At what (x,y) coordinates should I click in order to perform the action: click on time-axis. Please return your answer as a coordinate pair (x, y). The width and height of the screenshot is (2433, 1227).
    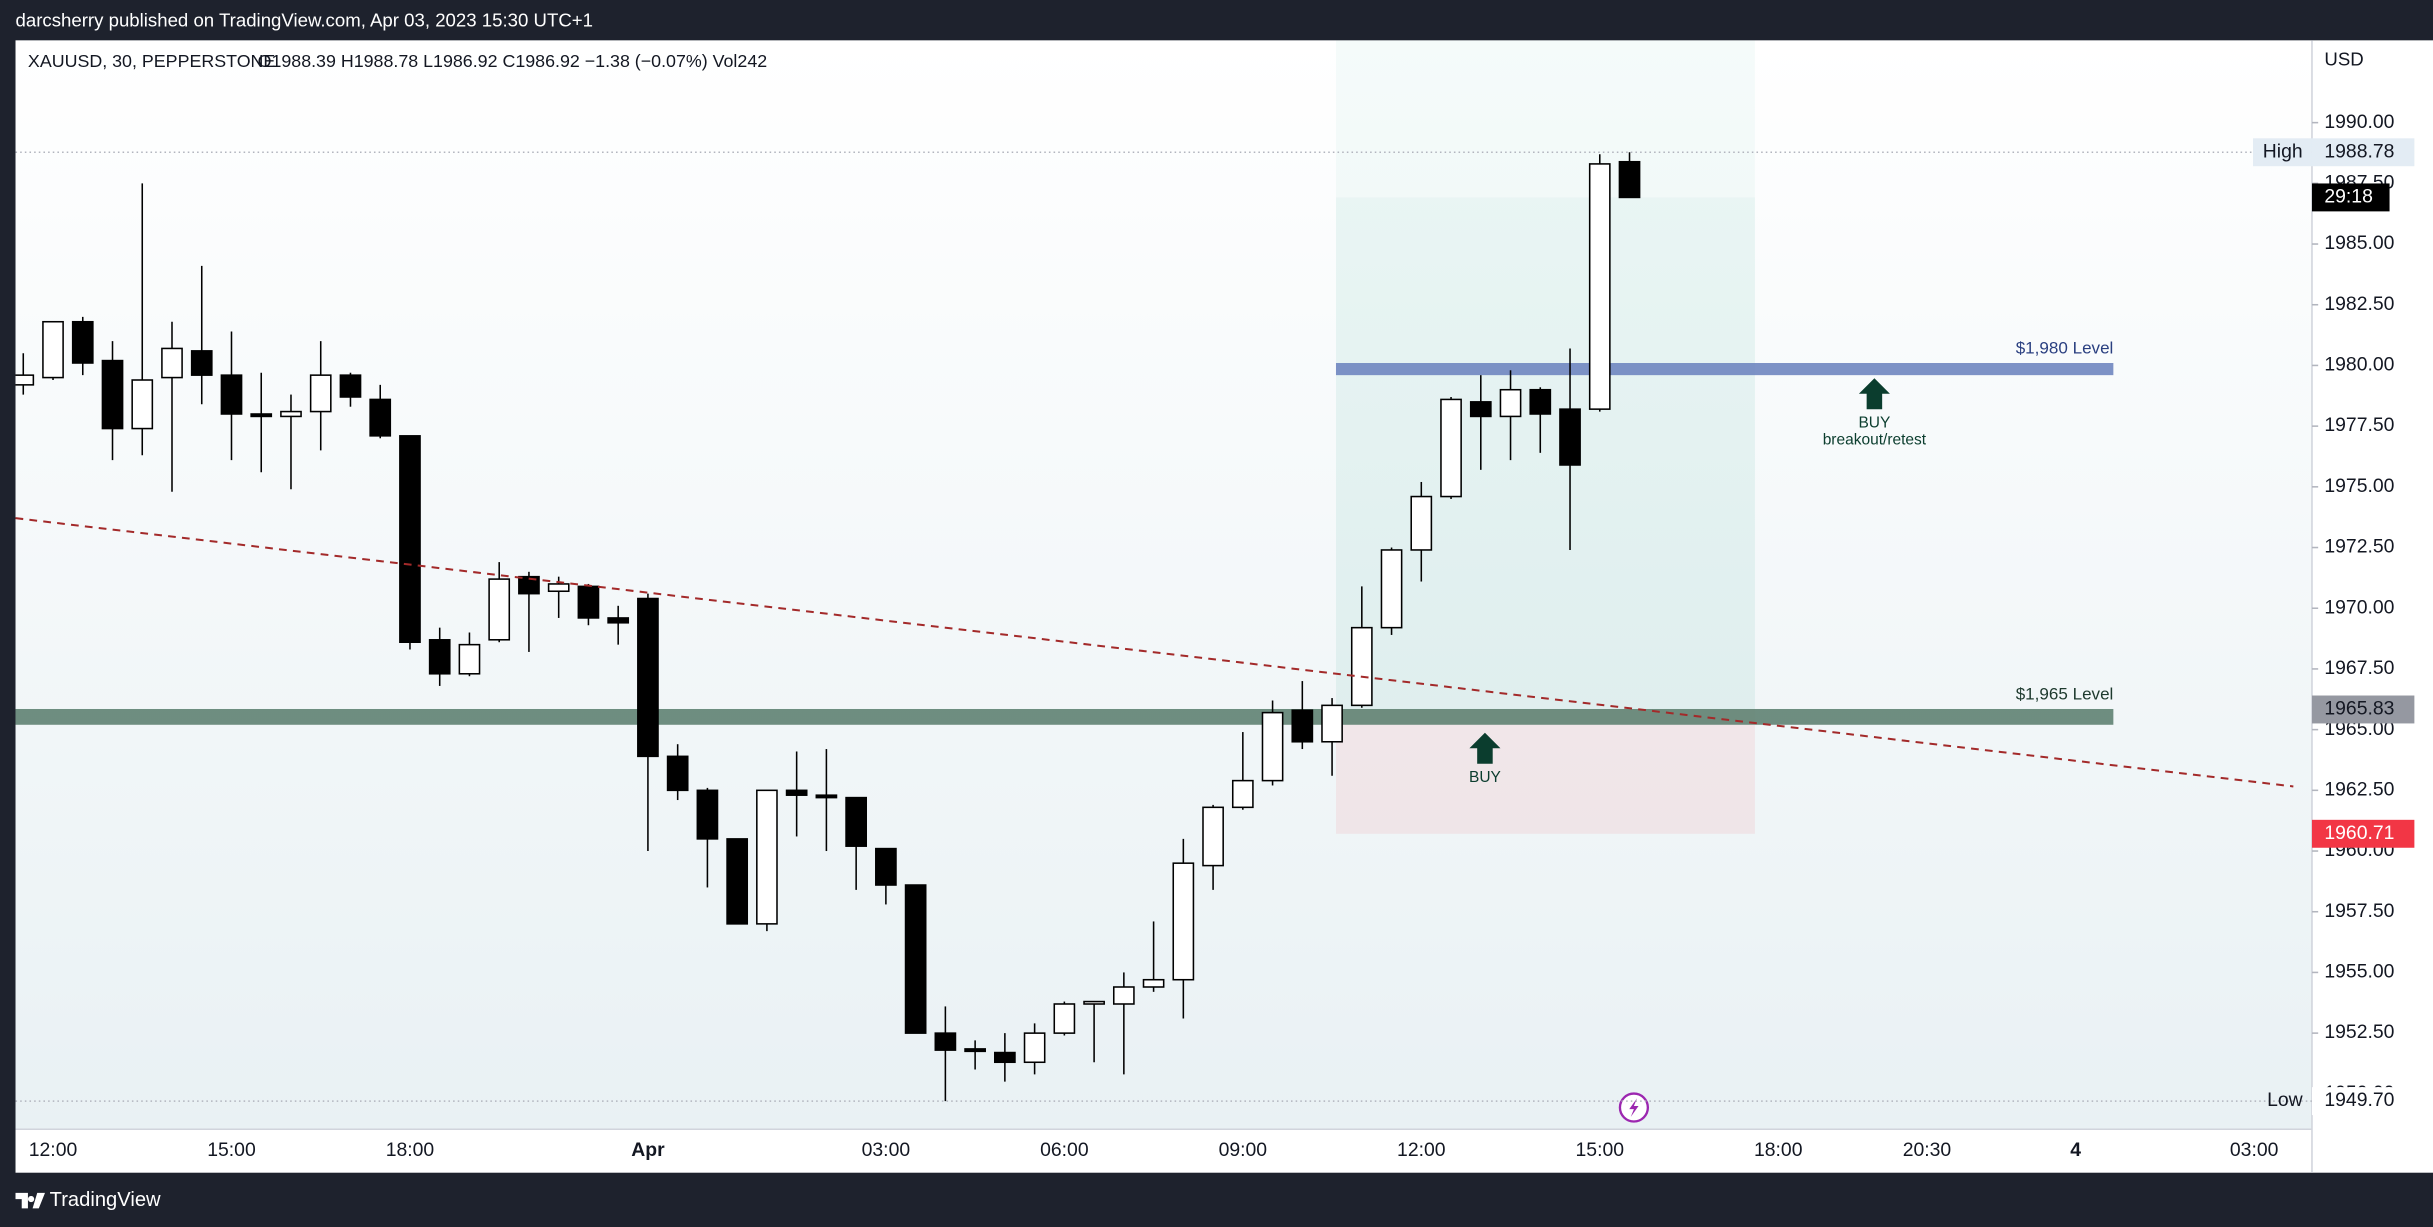
    Looking at the image, I should click on (1163, 1151).